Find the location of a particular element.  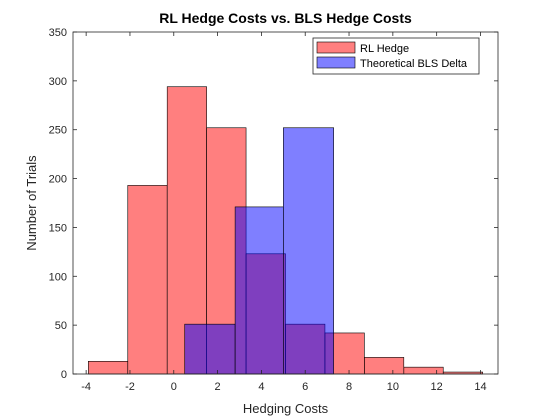

legend: RL Hedge Theoretical BLS Delta is located at coordinates (396, 56).